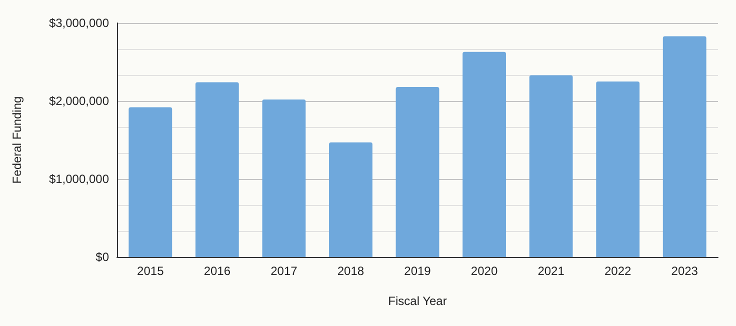 This screenshot has height=326, width=736. Describe the element at coordinates (484, 271) in the screenshot. I see `x-tick-label: 2020` at that location.